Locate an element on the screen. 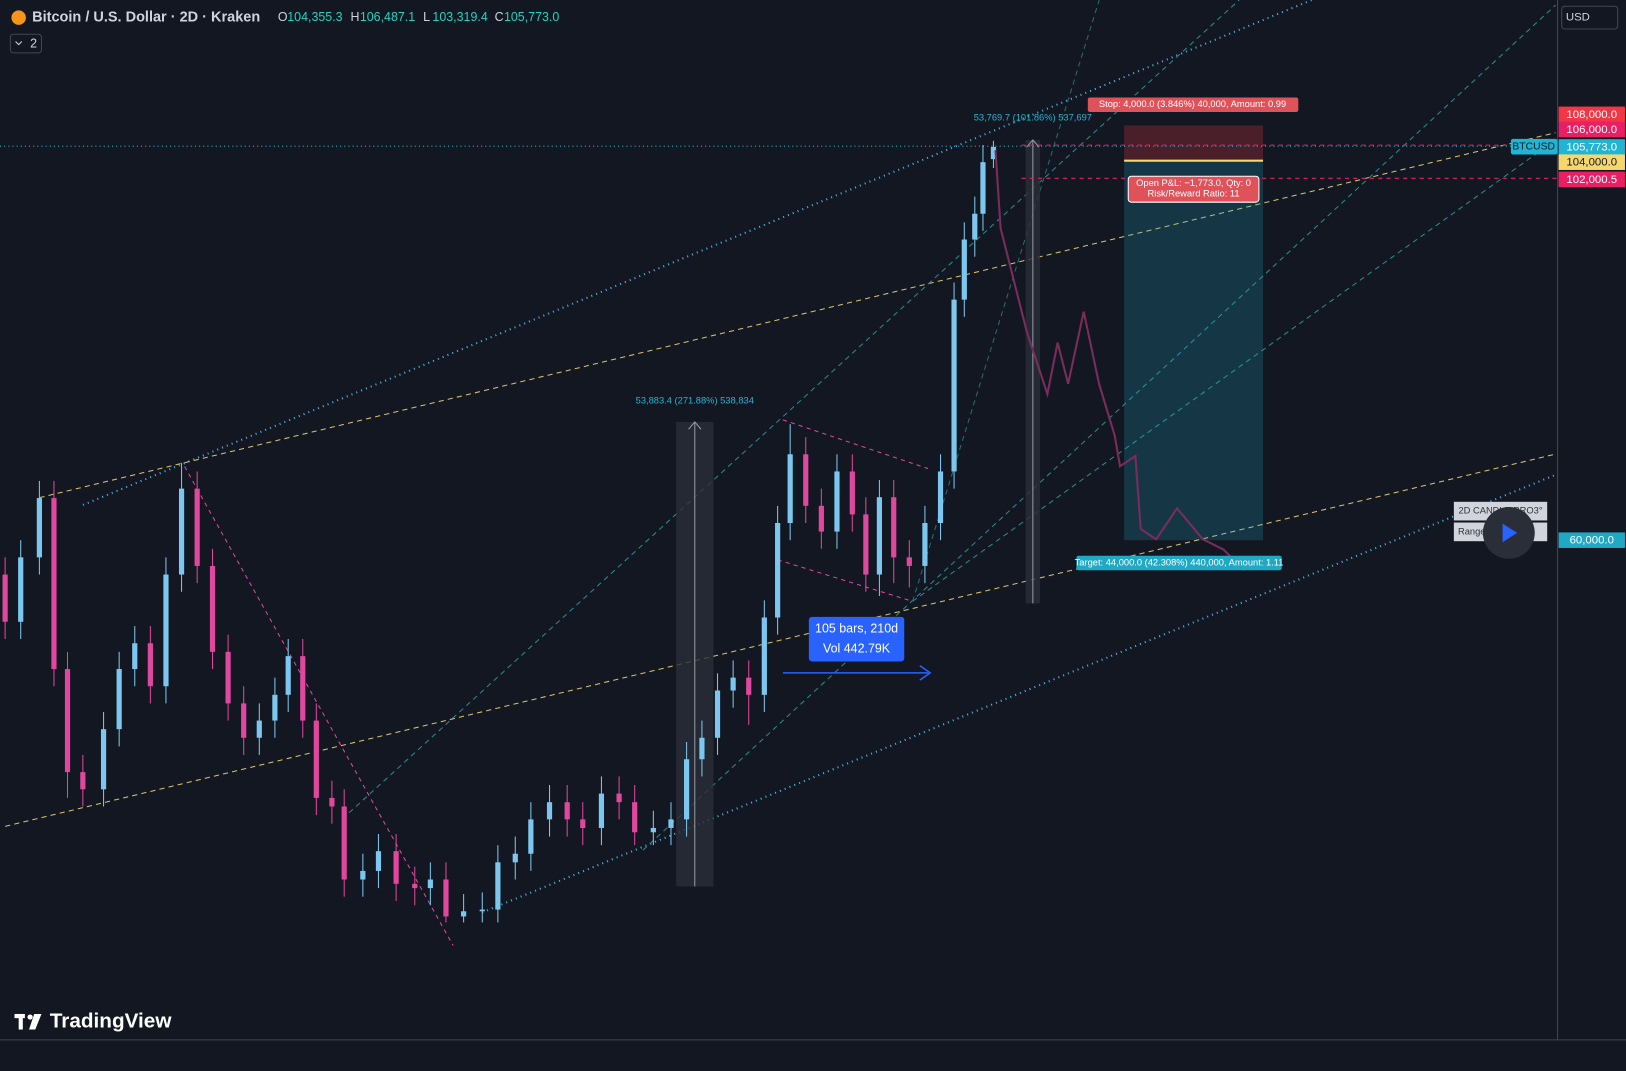 The height and width of the screenshot is (1071, 1626). currency-box is located at coordinates (1590, 17).